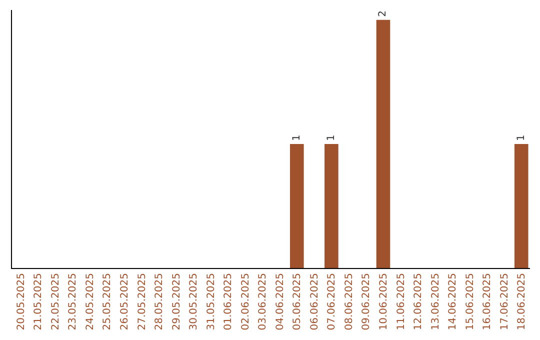  Describe the element at coordinates (522, 301) in the screenshot. I see `x-tick-label: 18.06.2025` at that location.